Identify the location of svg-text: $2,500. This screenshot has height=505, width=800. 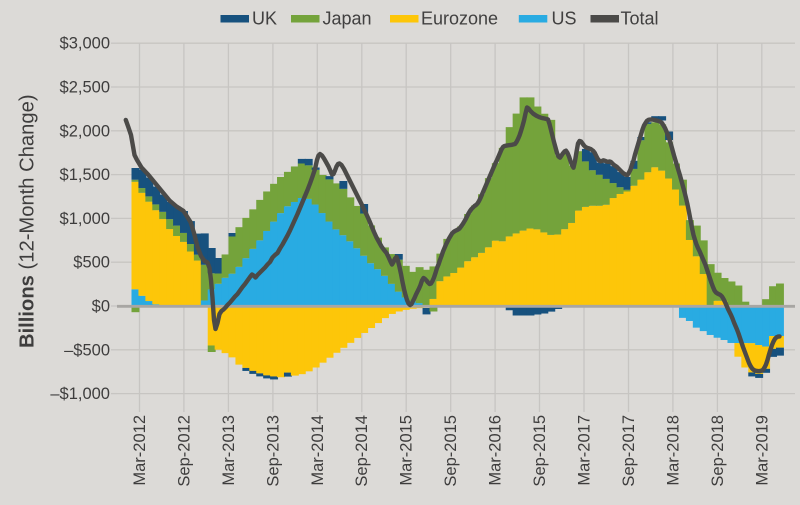
(85, 88).